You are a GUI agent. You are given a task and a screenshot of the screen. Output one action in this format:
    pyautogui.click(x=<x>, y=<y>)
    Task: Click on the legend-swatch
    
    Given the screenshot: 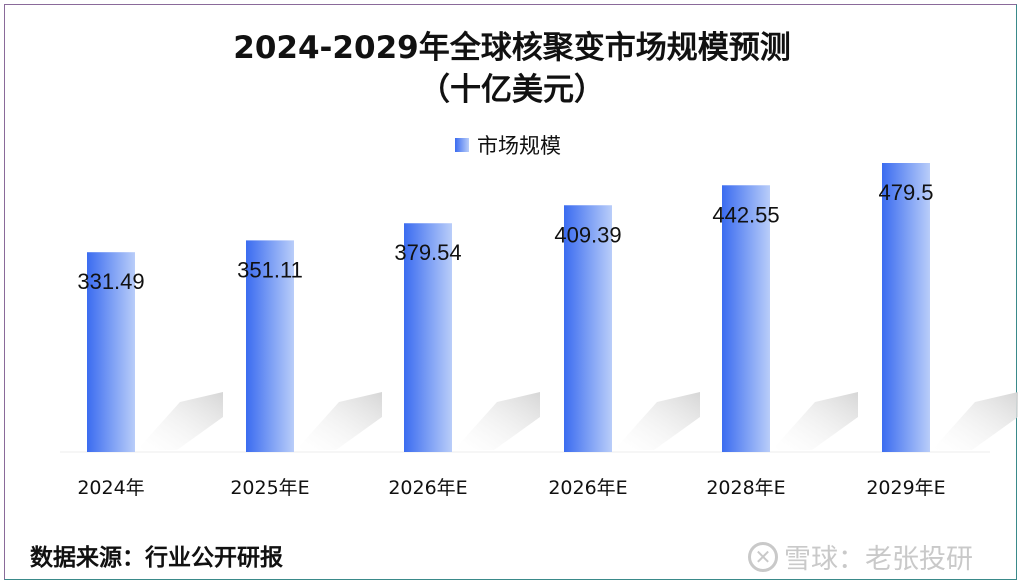 What is the action you would take?
    pyautogui.click(x=462, y=145)
    